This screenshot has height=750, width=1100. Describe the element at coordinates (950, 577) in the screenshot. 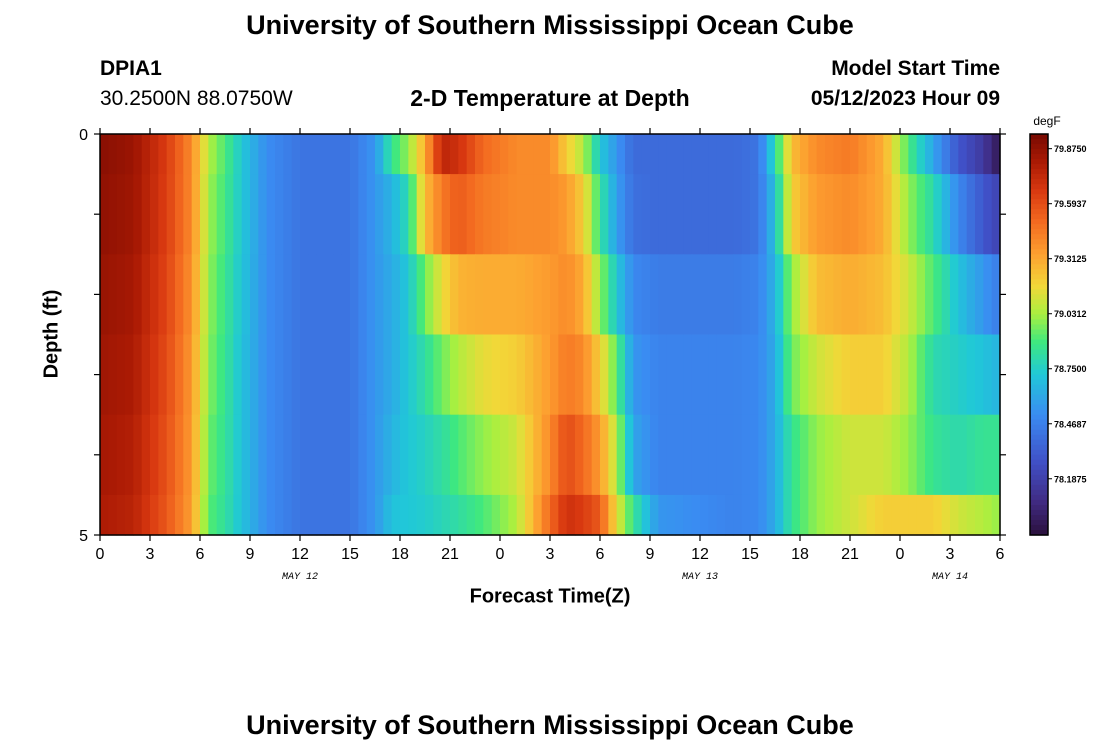

I see `date-label: MAY 14` at that location.